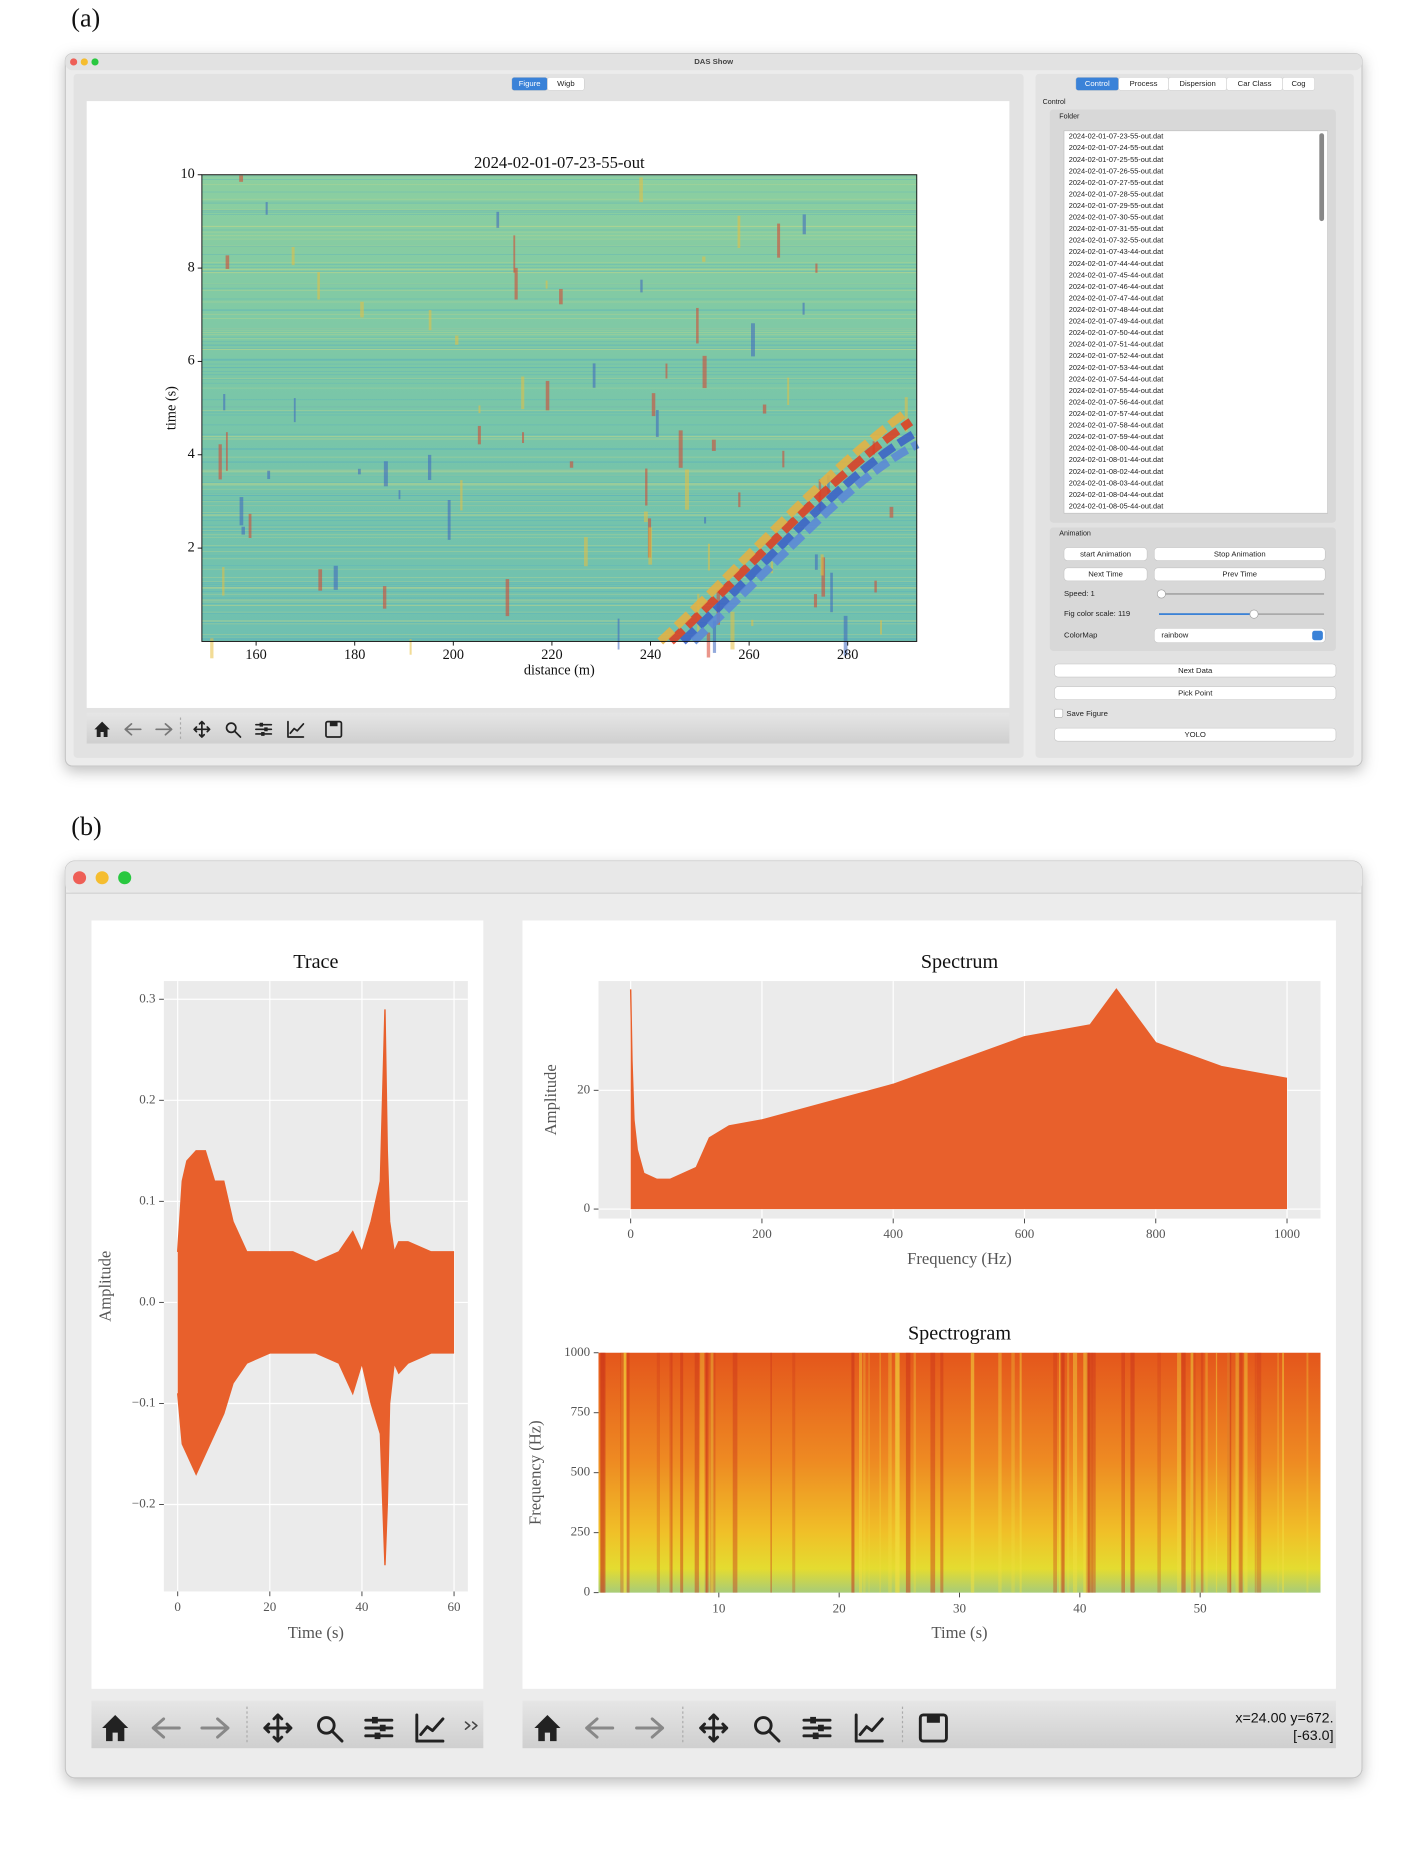 Image resolution: width=1425 pixels, height=1860 pixels. I want to click on checkbox, so click(1059, 713).